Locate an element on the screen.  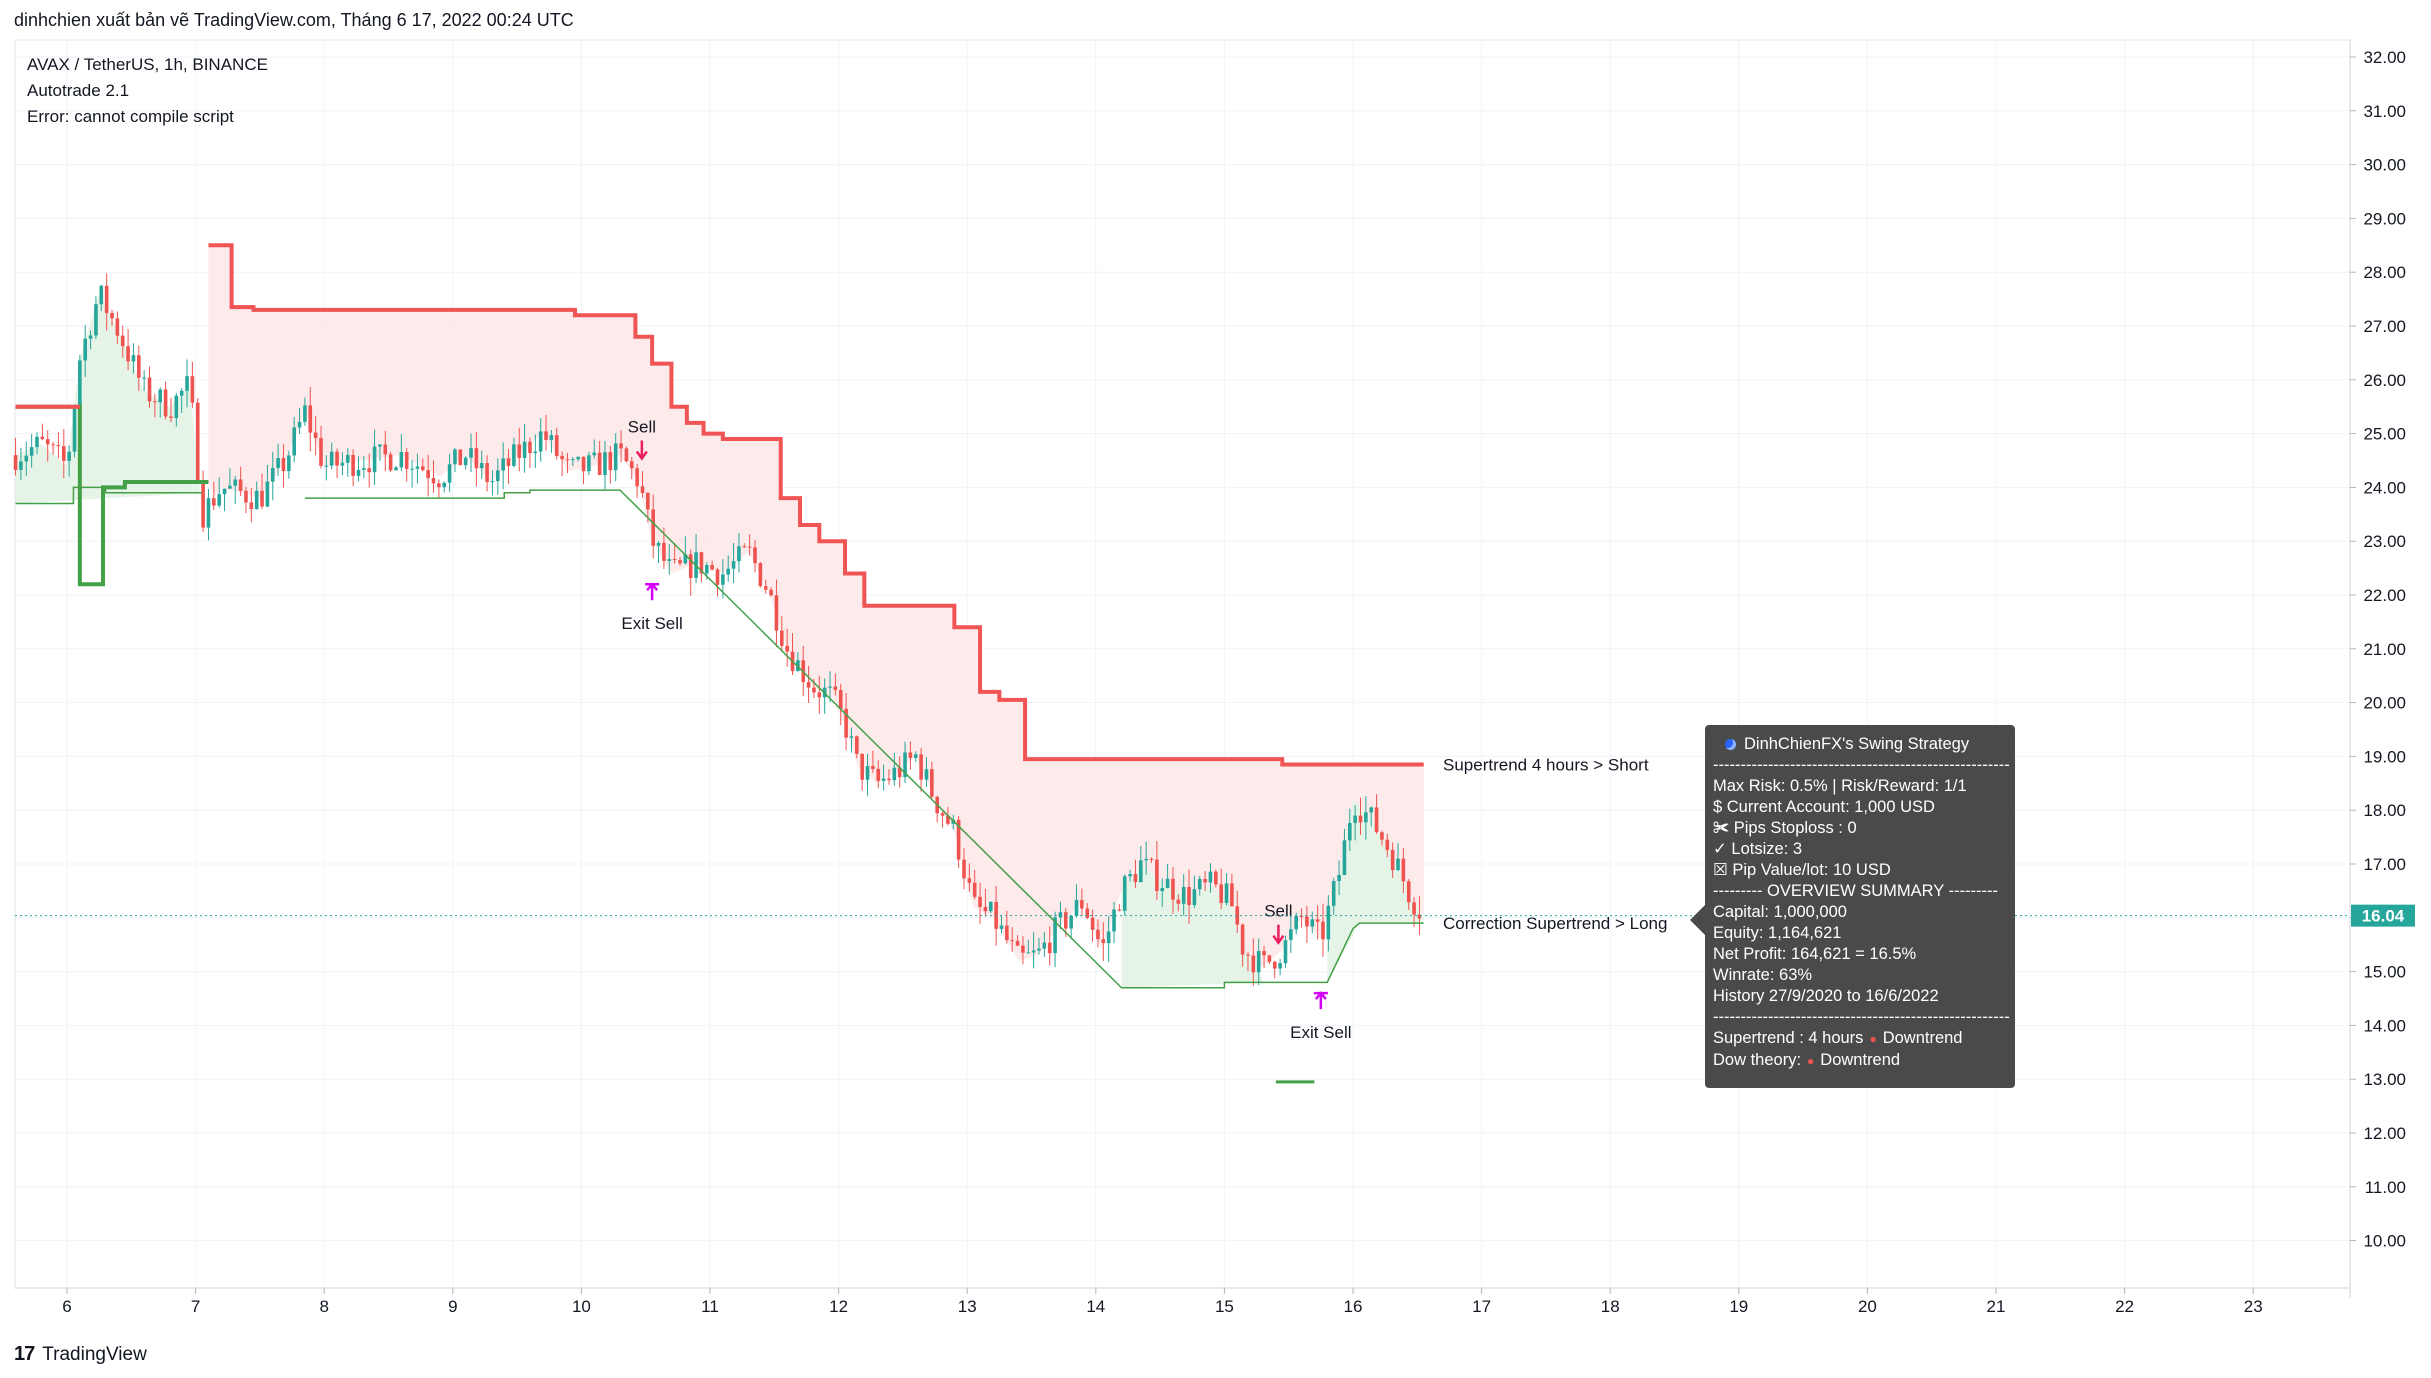
exit-sell-signal-label: Exit Sell is located at coordinates (651, 623).